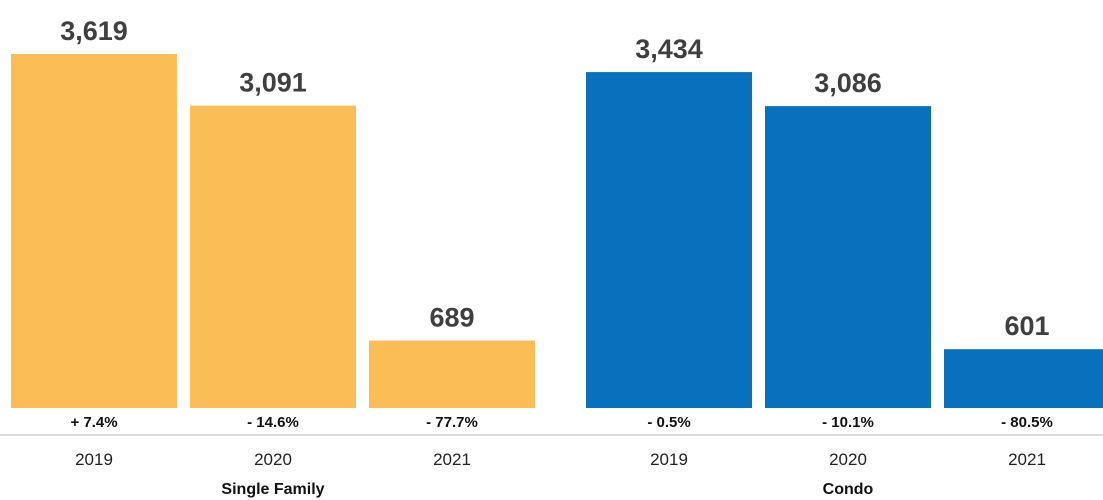  Describe the element at coordinates (273, 422) in the screenshot. I see `pct-change-single-family-2020: - 14.6%` at that location.